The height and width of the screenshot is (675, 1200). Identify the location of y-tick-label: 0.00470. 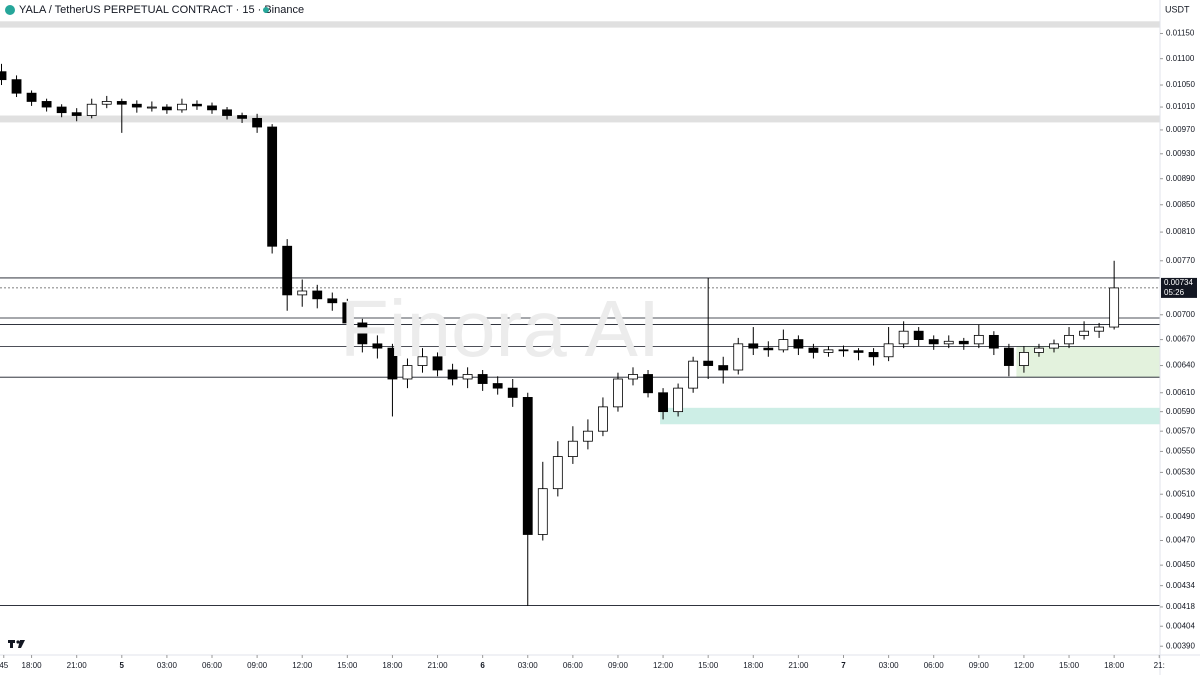
(1180, 540).